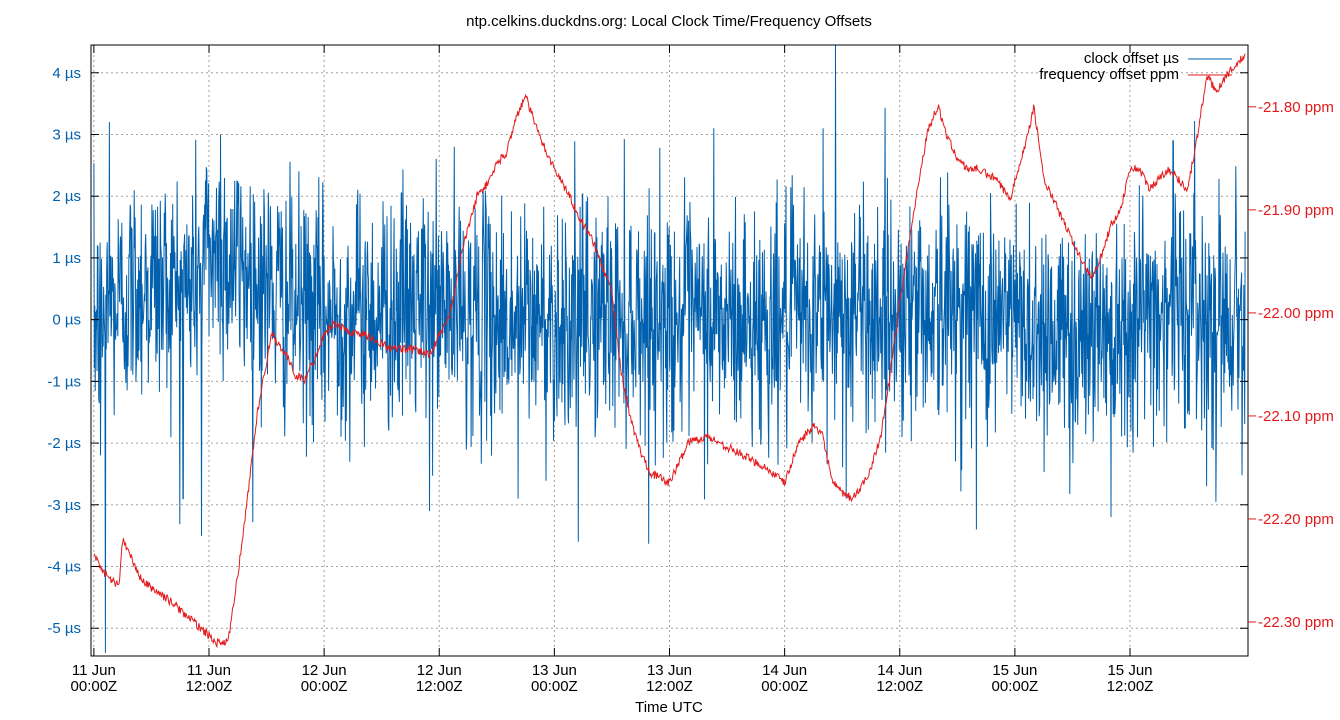  Describe the element at coordinates (66, 196) in the screenshot. I see `y1-tick-label: 2 µs` at that location.